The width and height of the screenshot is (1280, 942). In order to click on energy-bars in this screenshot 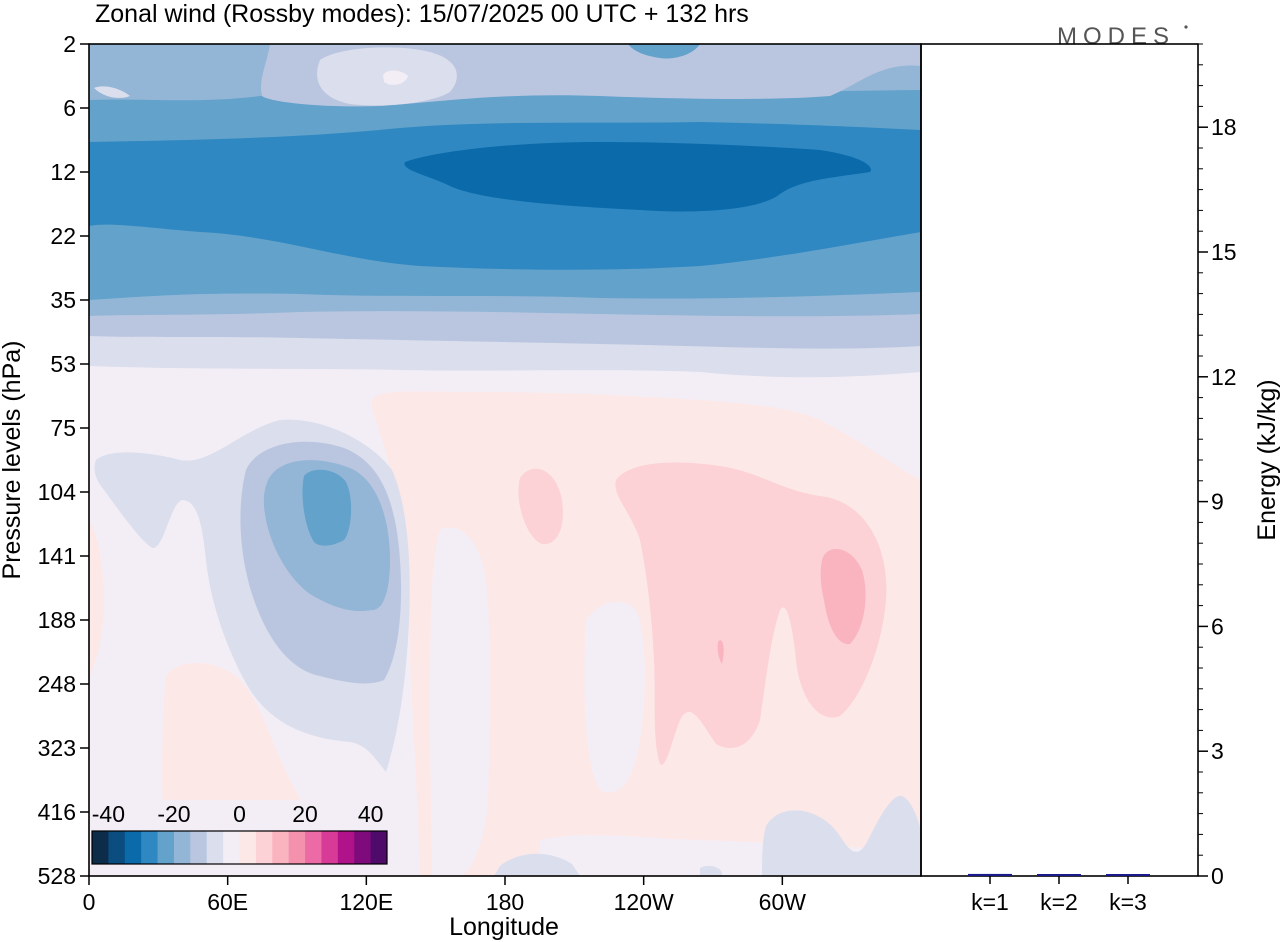, I will do `click(1059, 874)`.